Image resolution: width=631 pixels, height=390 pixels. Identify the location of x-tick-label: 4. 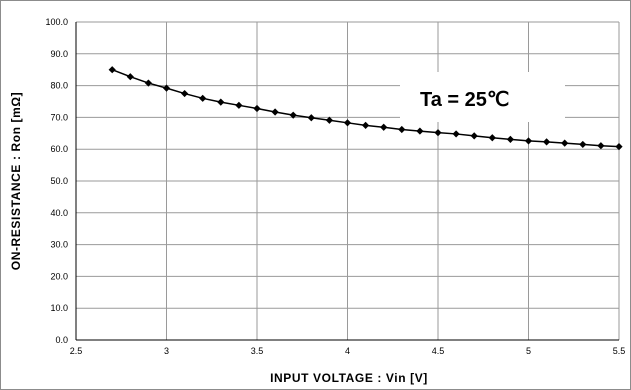
(347, 351).